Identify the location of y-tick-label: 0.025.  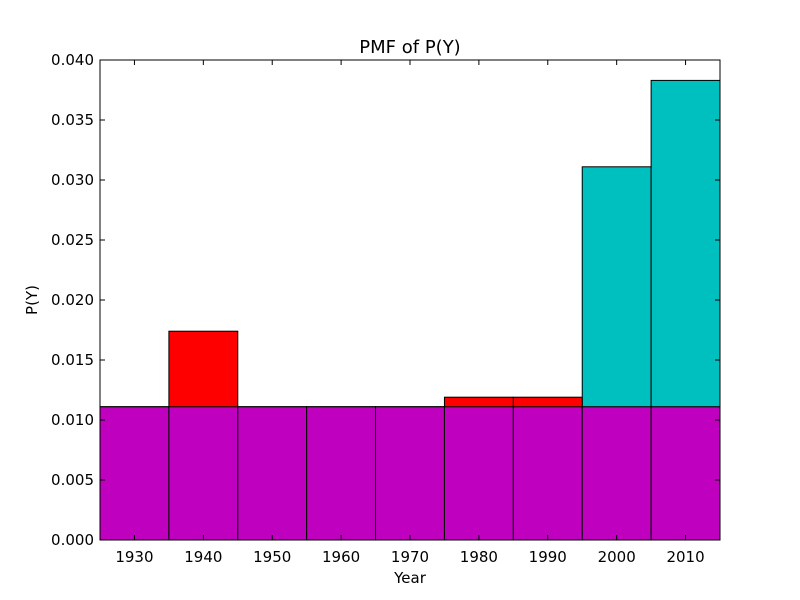
(72, 240).